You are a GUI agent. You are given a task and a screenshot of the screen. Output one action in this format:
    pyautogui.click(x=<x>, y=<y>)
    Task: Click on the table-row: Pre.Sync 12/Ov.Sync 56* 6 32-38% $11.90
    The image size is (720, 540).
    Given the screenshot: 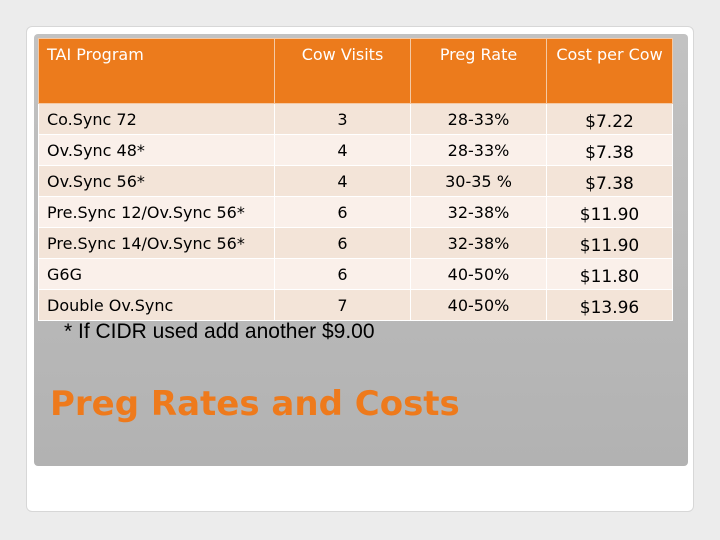 What is the action you would take?
    pyautogui.click(x=355, y=212)
    